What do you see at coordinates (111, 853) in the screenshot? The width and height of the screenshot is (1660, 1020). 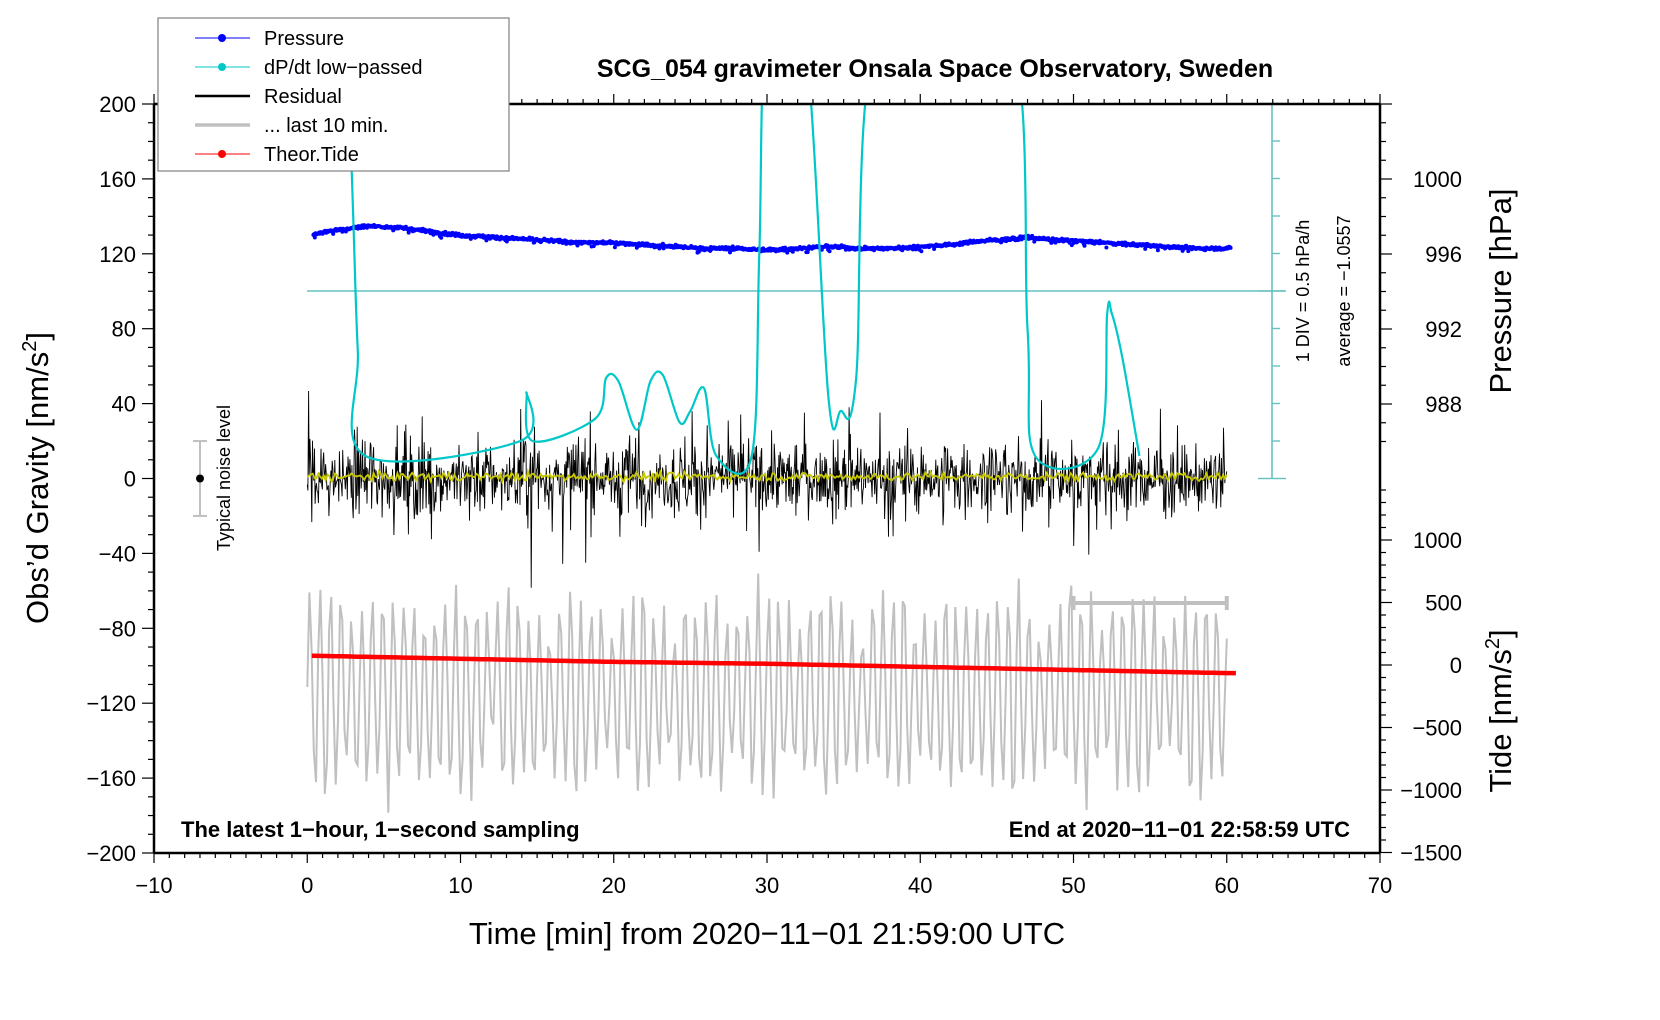 I see `y-tick-label-left: −200` at bounding box center [111, 853].